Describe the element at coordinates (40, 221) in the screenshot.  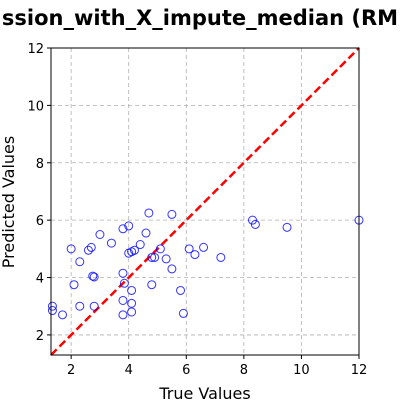
I see `y-tick-label: 6` at that location.